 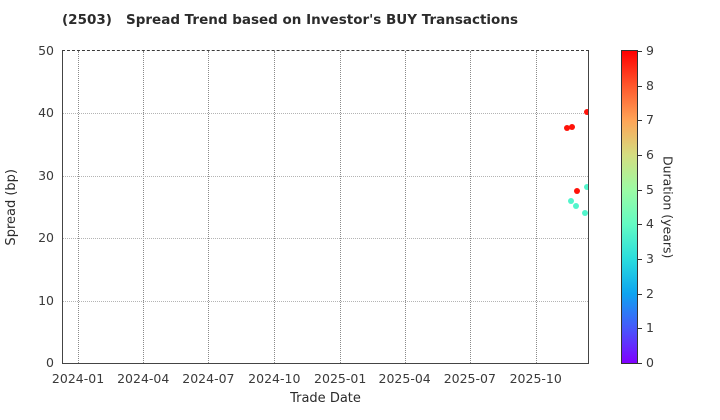 I want to click on colorbar-tick-label: 8, so click(x=650, y=85).